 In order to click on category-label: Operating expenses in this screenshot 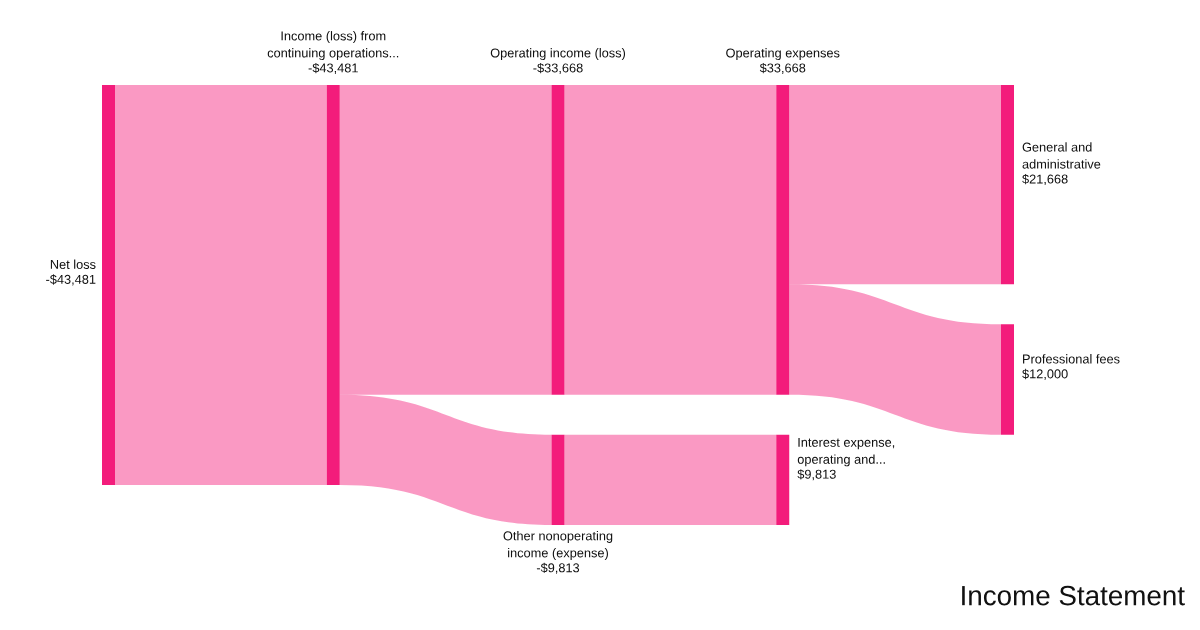, I will do `click(783, 54)`.